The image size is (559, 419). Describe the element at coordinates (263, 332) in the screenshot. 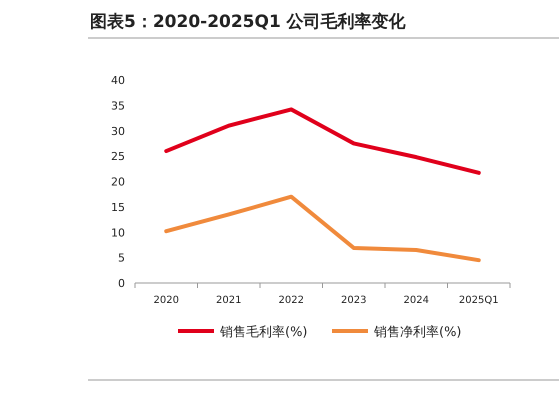

I see `legend-label: 销售毛利率(%)` at that location.